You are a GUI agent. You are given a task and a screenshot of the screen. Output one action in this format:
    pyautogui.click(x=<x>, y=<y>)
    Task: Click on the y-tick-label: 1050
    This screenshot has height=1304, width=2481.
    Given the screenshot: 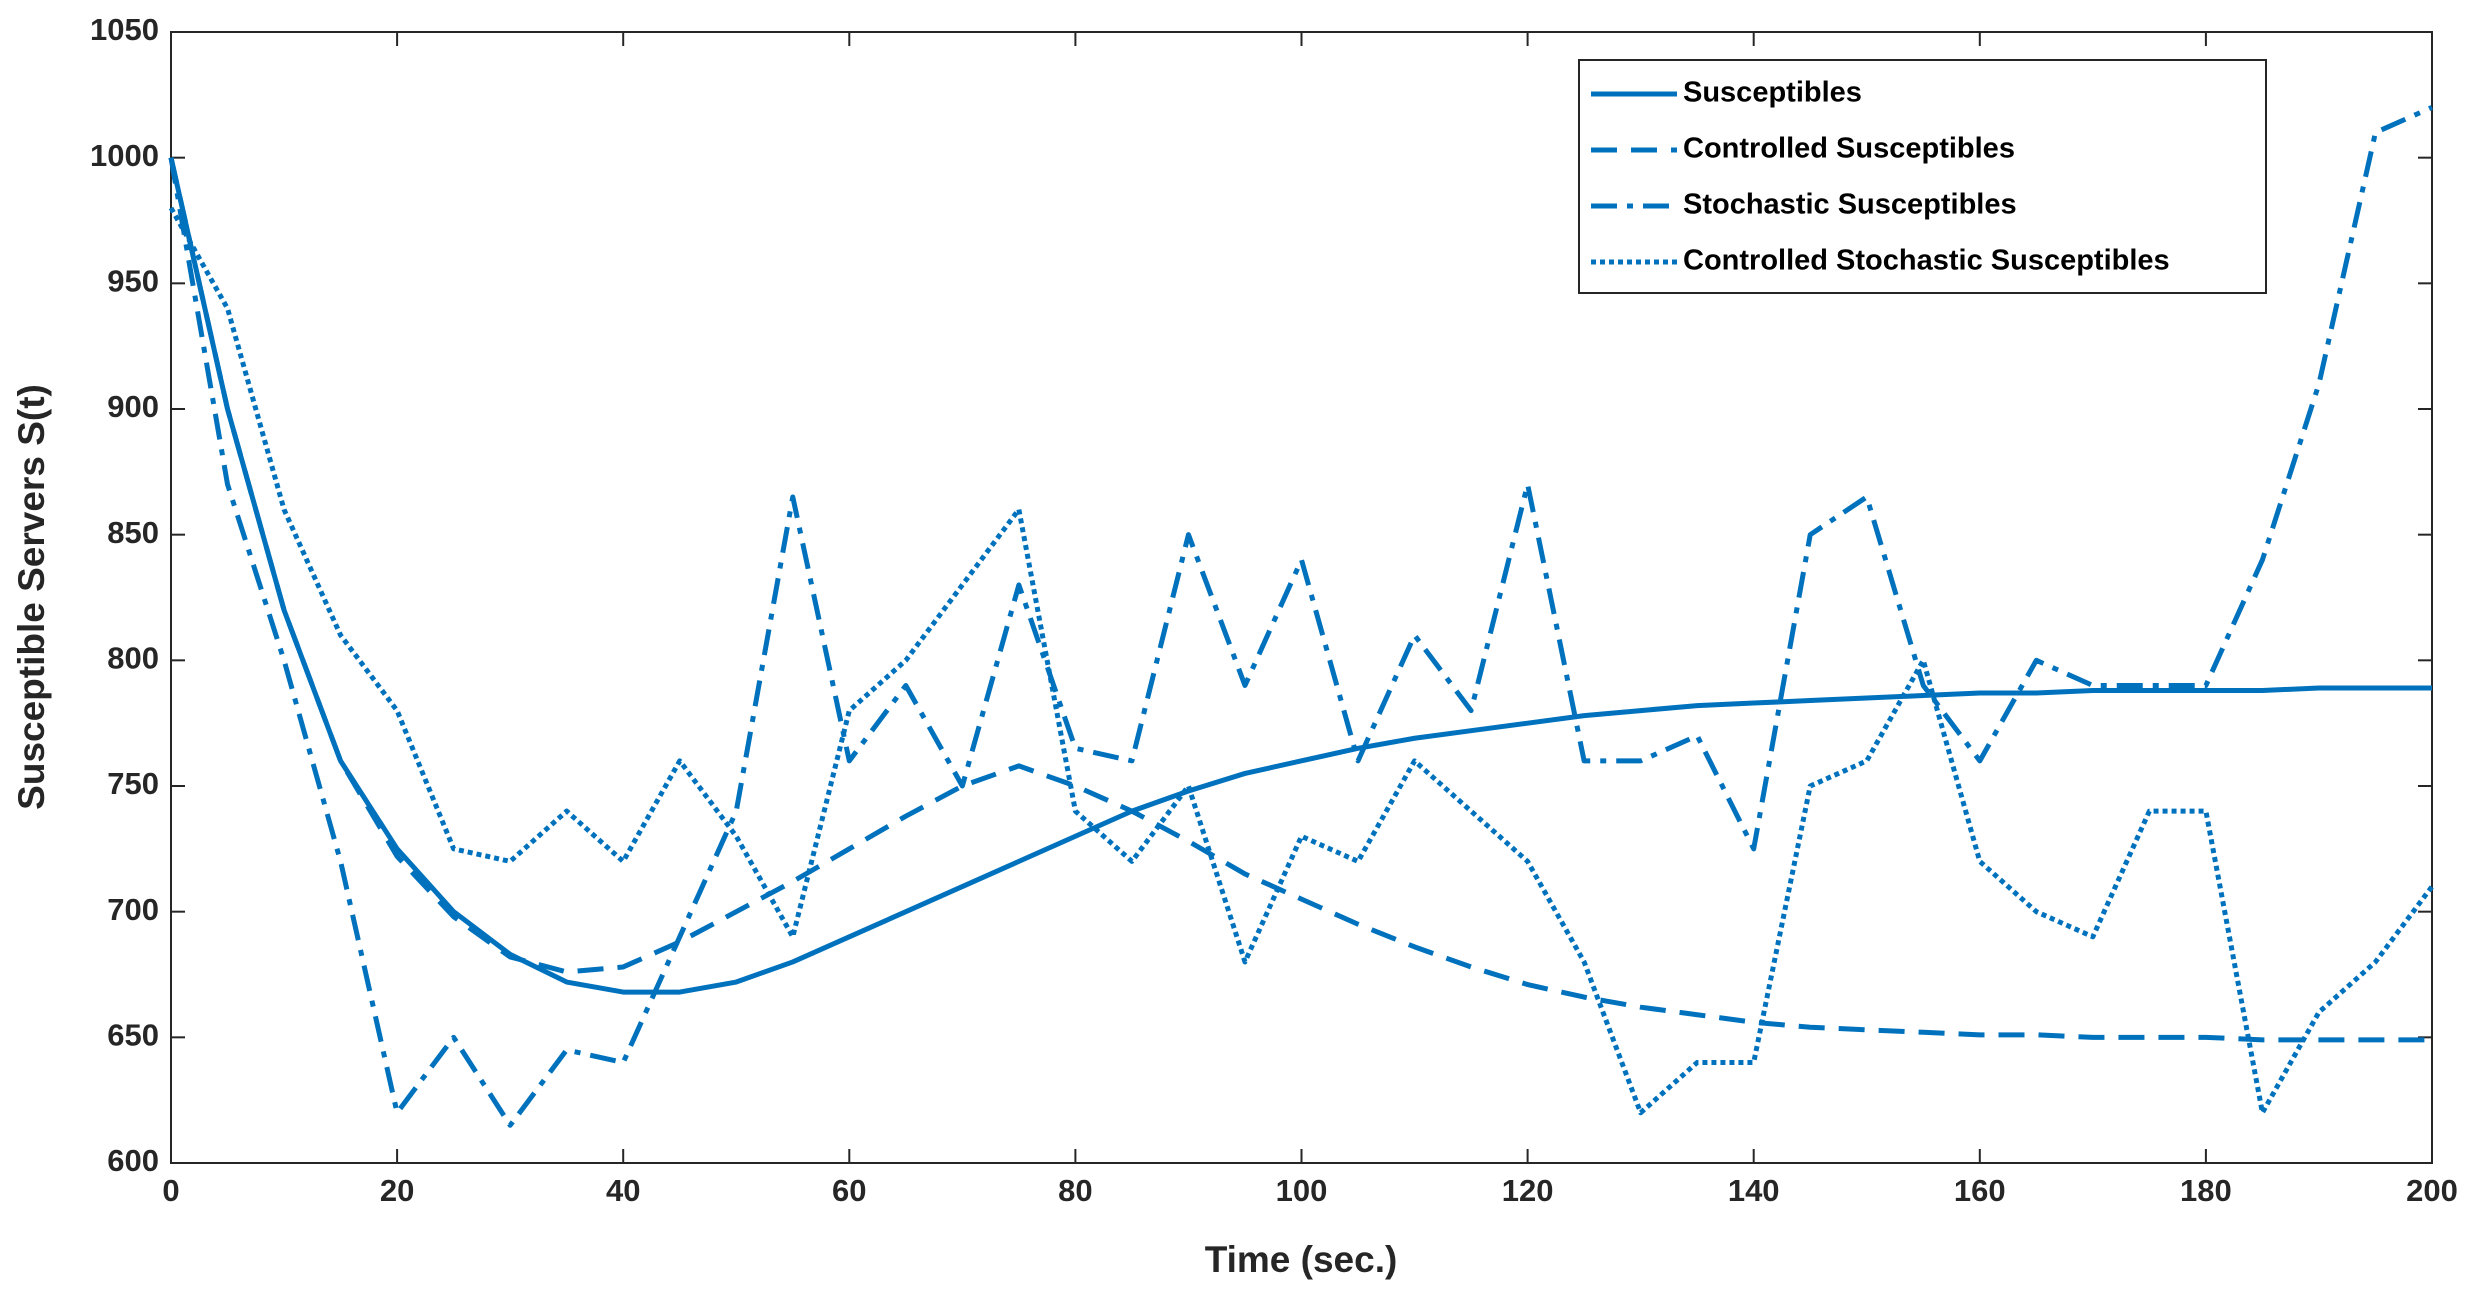 What is the action you would take?
    pyautogui.click(x=124, y=29)
    